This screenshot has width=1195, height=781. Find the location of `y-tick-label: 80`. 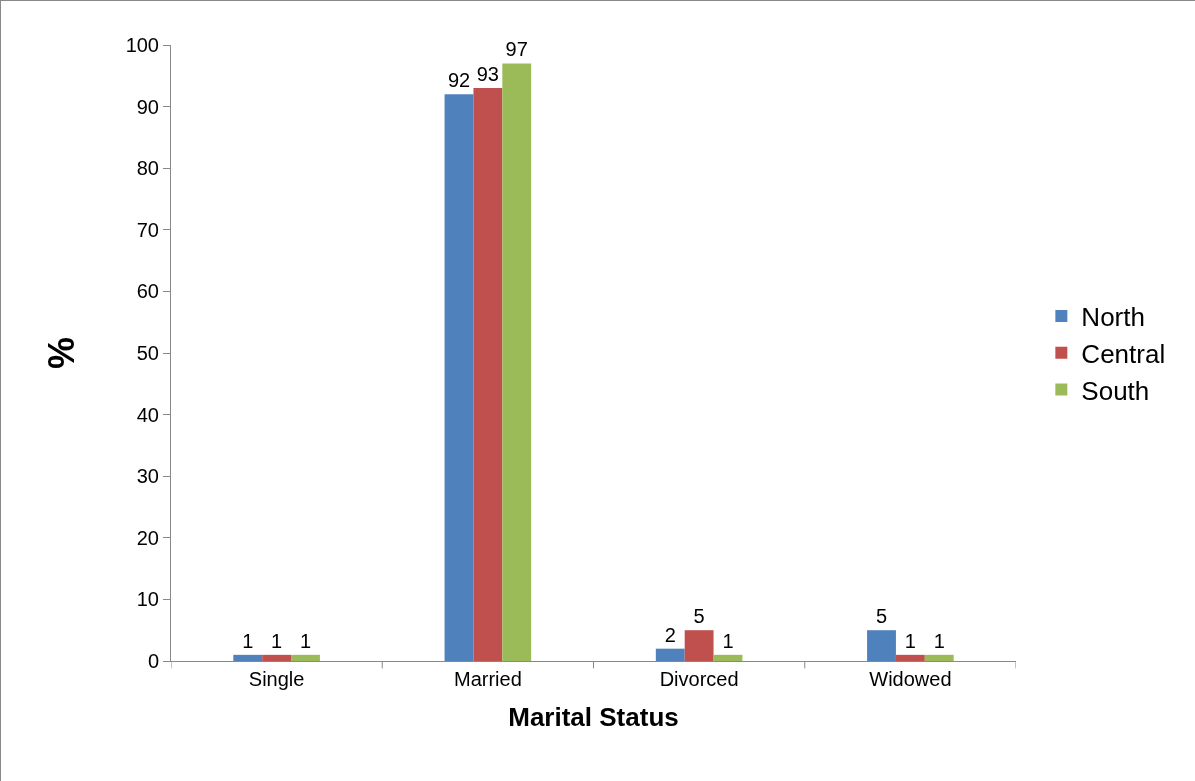

y-tick-label: 80 is located at coordinates (147, 168).